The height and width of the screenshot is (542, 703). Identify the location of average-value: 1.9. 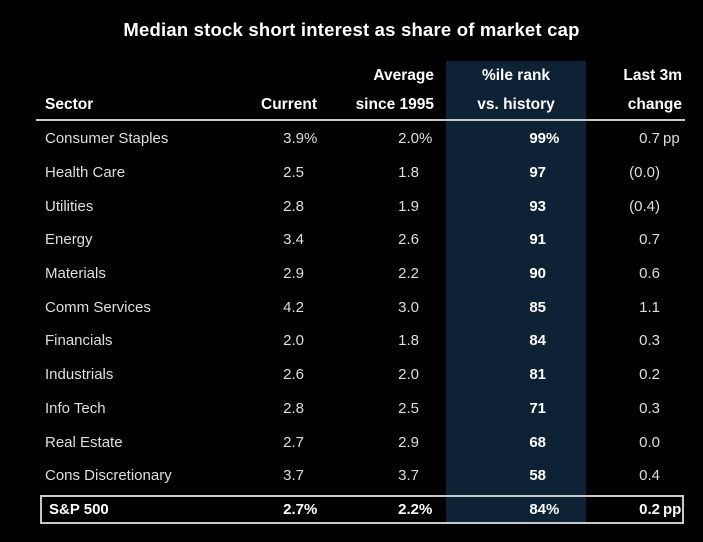
(408, 206).